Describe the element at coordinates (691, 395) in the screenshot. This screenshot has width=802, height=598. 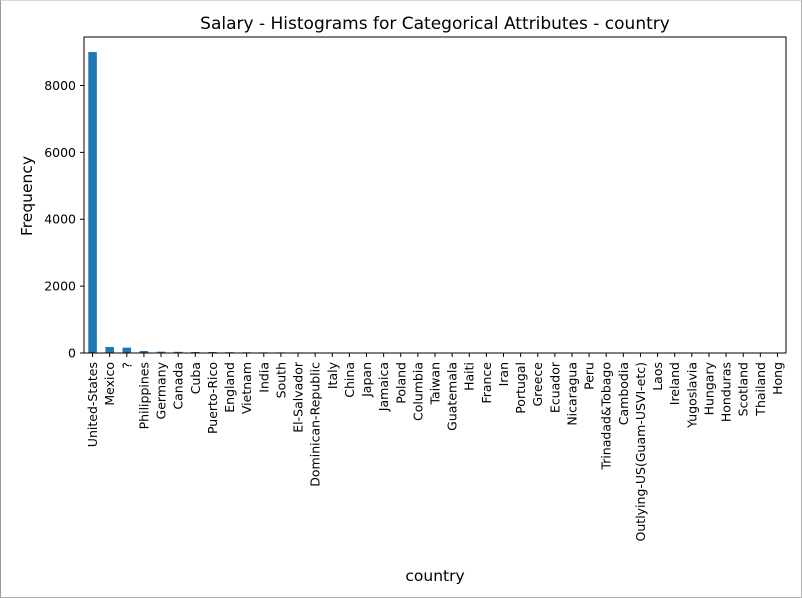
I see `x-tick-label: Yugoslavia` at that location.